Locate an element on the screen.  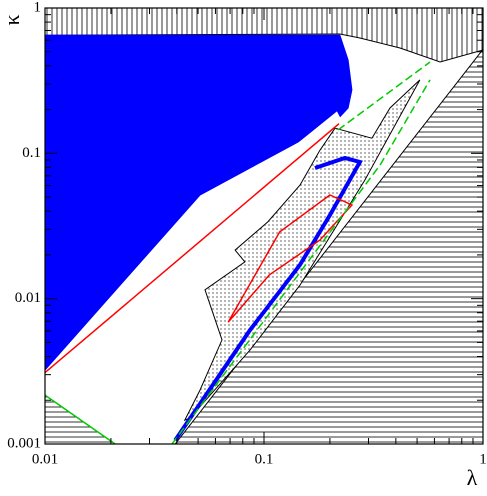
y-tick-label: 0.001 is located at coordinates (24, 443).